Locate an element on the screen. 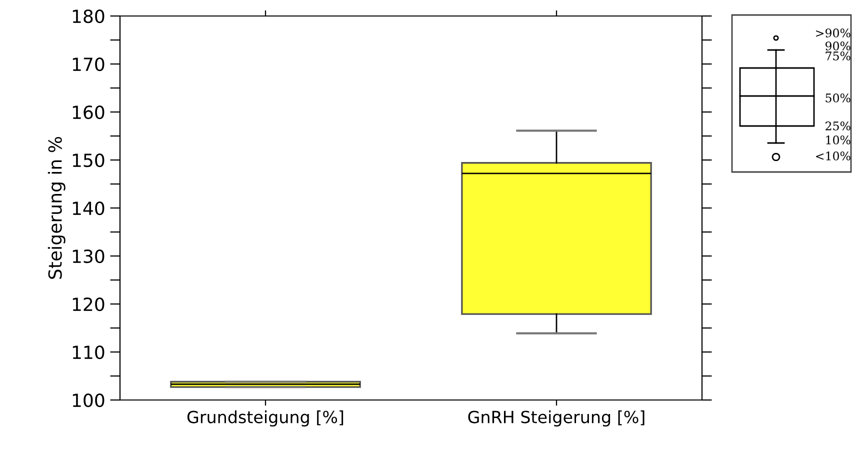 The height and width of the screenshot is (450, 853). text: <10% is located at coordinates (833, 155).